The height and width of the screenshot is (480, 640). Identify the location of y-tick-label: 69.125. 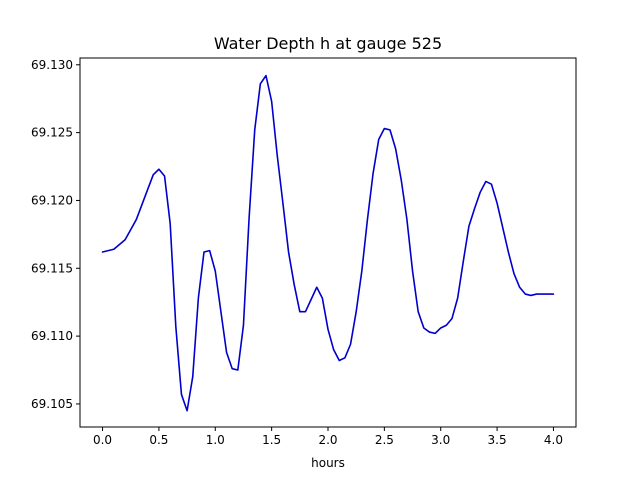
(52, 133).